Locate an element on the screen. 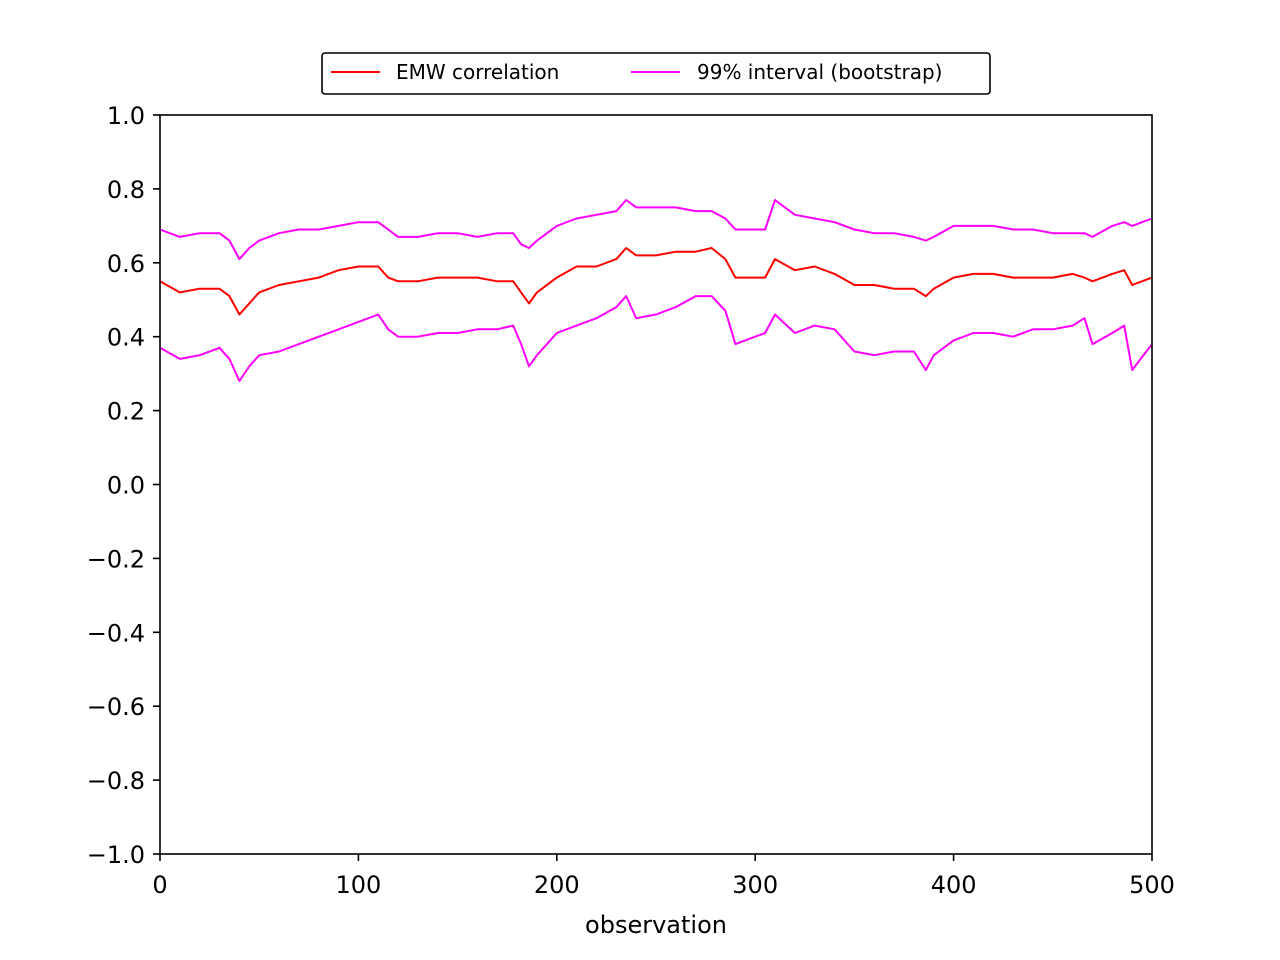  y-tick-label: −0.8 is located at coordinates (116, 781).